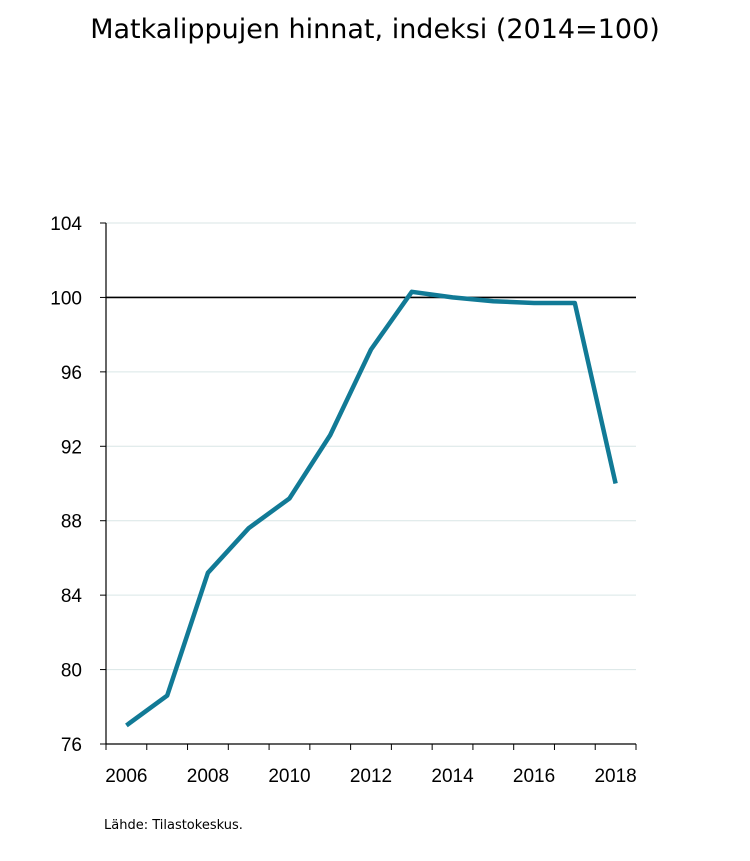 The height and width of the screenshot is (861, 750). Describe the element at coordinates (289, 776) in the screenshot. I see `x-tick-label-2010: 2010` at that location.